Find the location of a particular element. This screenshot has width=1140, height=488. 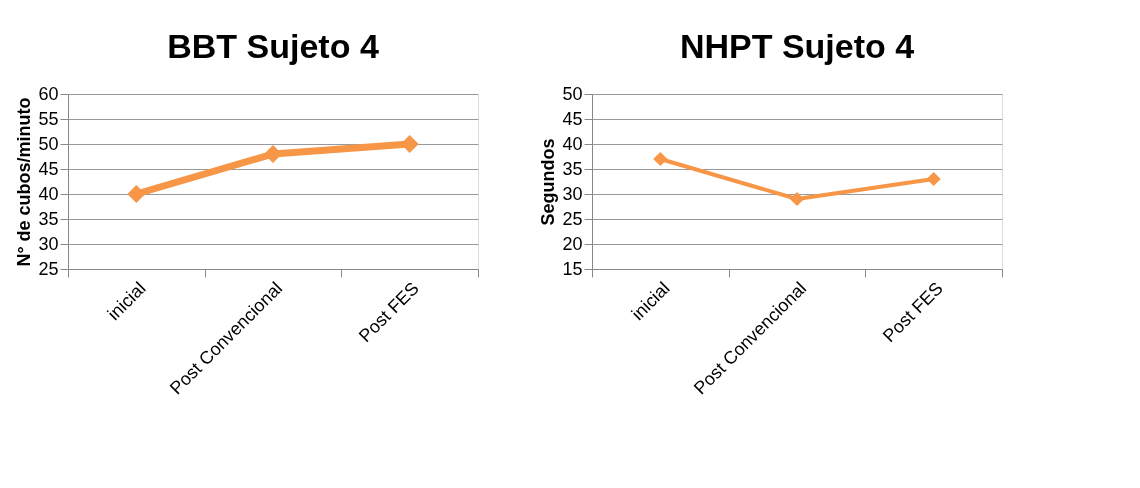

chart-title: NHPT Sujeto 4 is located at coordinates (797, 46).